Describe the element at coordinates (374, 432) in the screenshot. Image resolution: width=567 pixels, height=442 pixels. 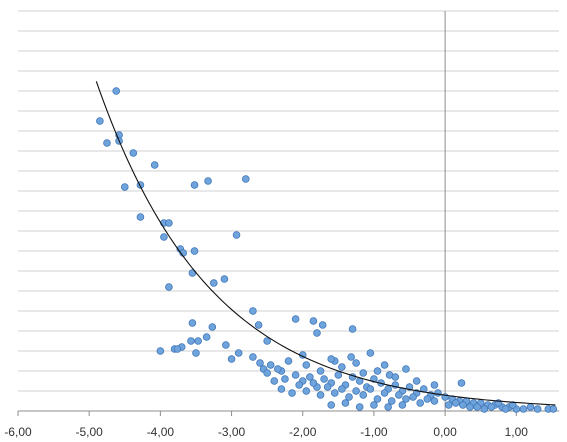
I see `x-tick-label: -1,00` at that location.